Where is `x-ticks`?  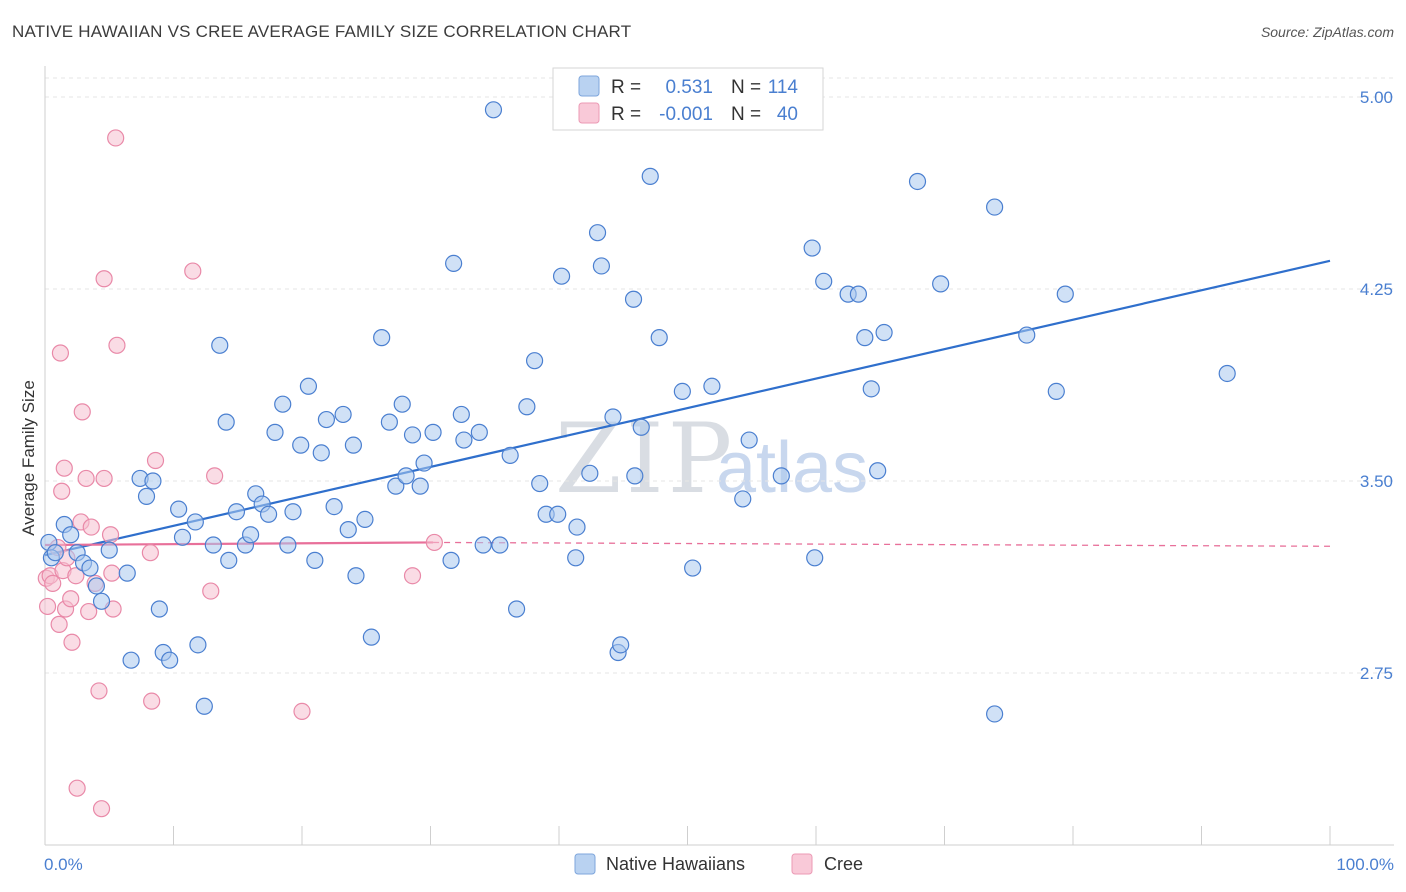 x-ticks is located at coordinates (752, 835).